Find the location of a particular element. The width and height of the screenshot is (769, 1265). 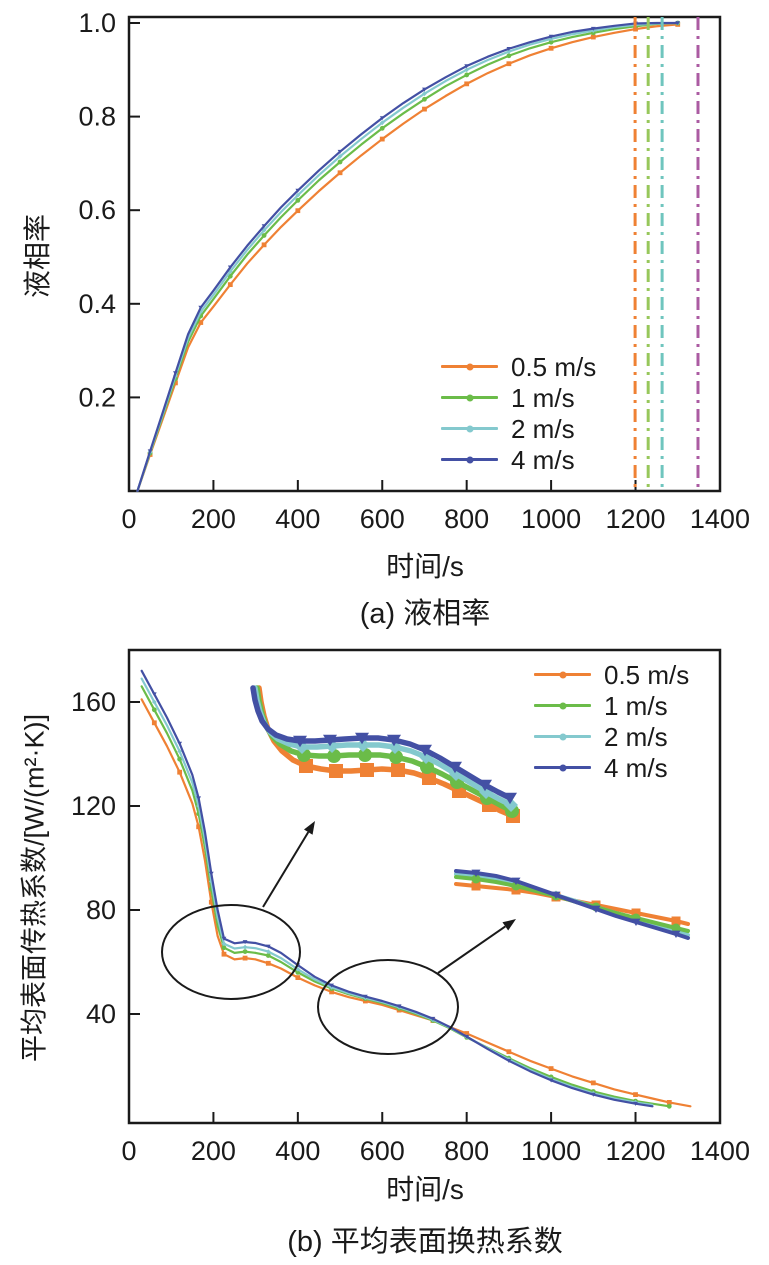

legend-label: 1 m/s is located at coordinates (543, 397).